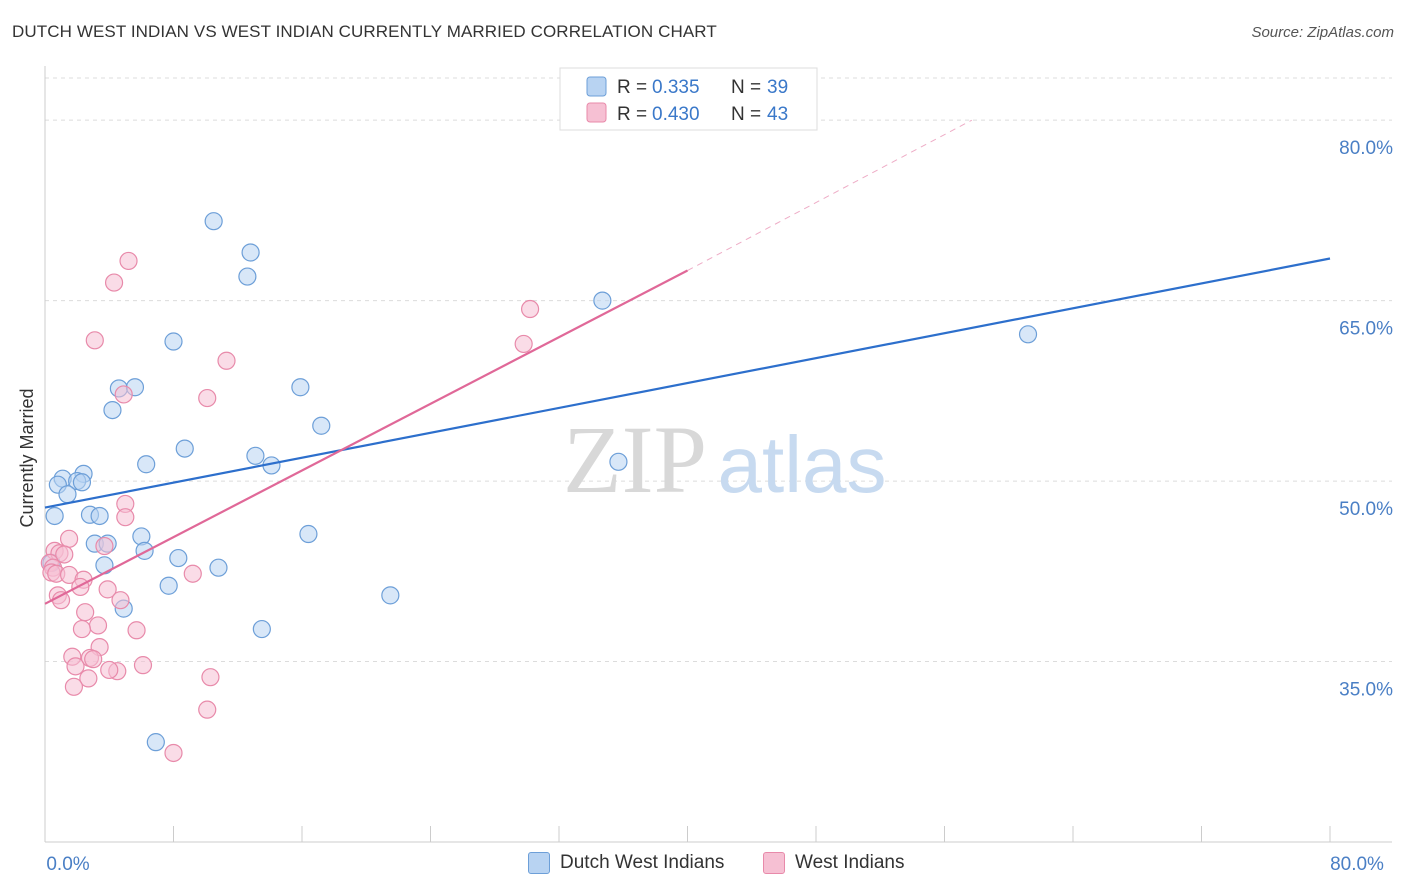 This screenshot has height=892, width=1406. Describe the element at coordinates (632, 114) in the screenshot. I see `legend-r-label-pink: R =` at that location.